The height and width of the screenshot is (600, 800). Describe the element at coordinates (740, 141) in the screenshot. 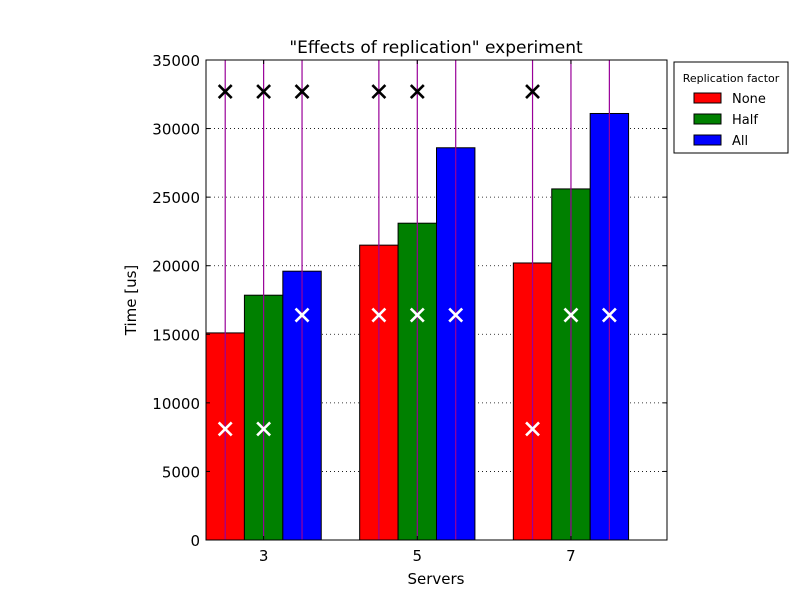

I see `legend-label-all: All` at that location.